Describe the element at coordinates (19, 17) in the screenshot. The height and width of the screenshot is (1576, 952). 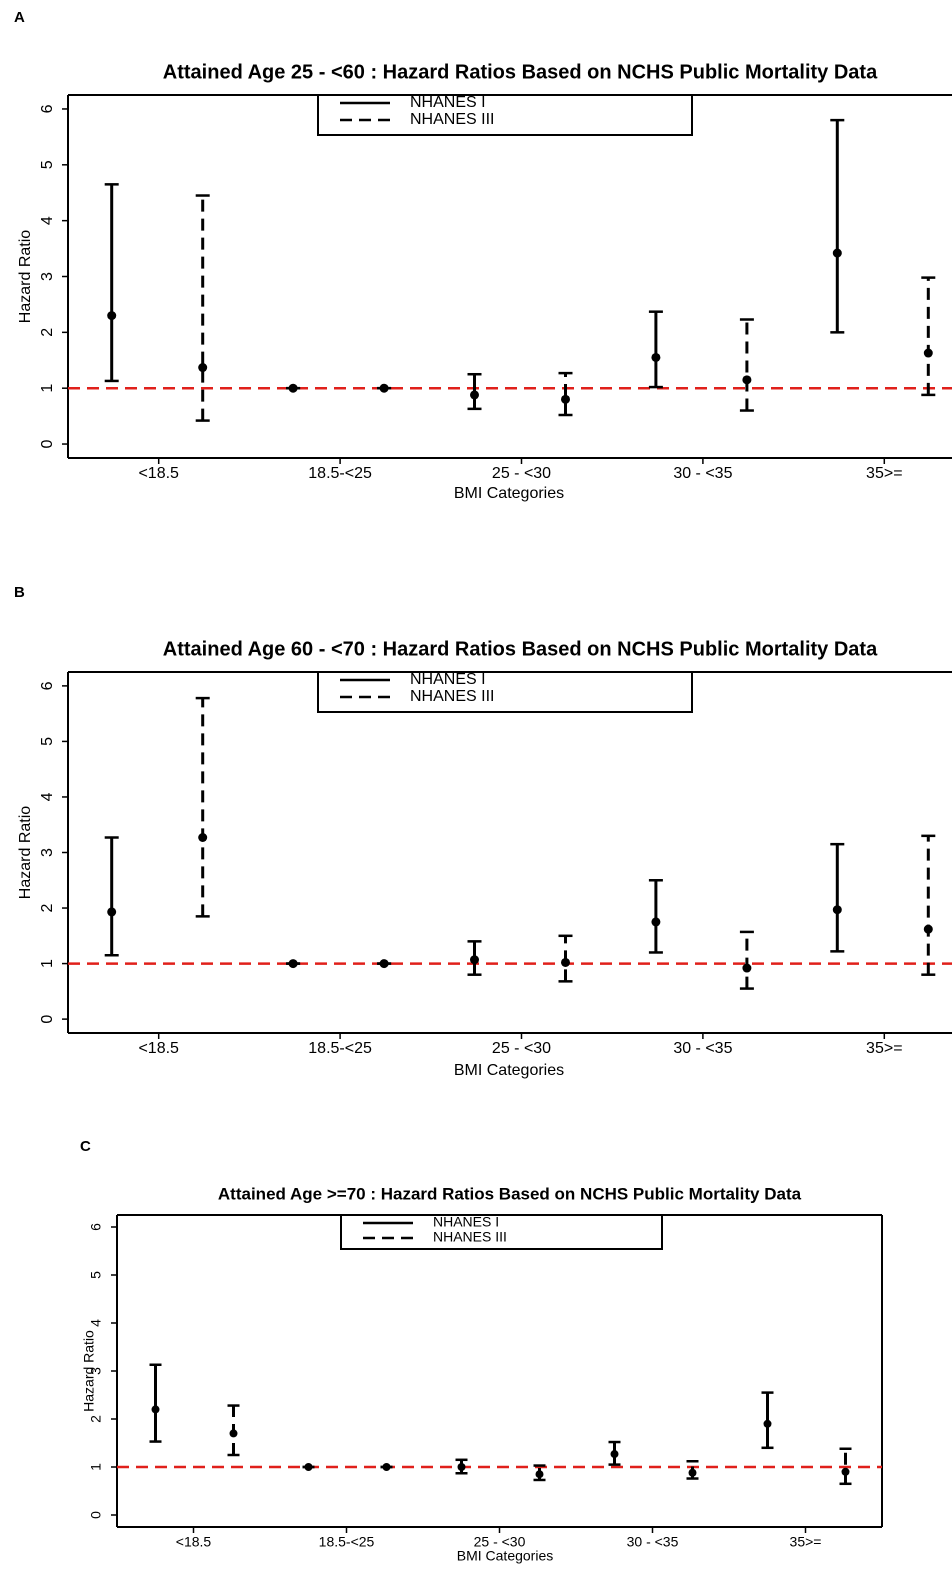
I see `panel-label: A` at that location.